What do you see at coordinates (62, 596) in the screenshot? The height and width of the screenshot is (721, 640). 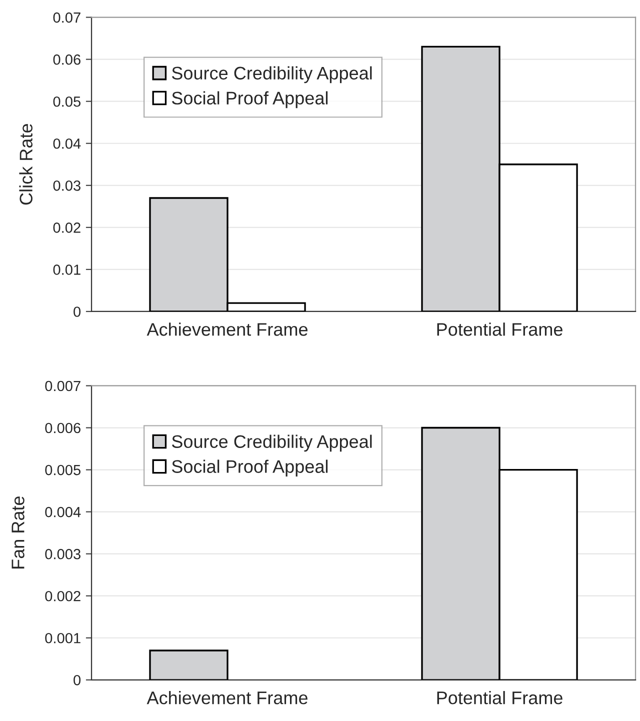 I see `y-tick-label: 0.002` at bounding box center [62, 596].